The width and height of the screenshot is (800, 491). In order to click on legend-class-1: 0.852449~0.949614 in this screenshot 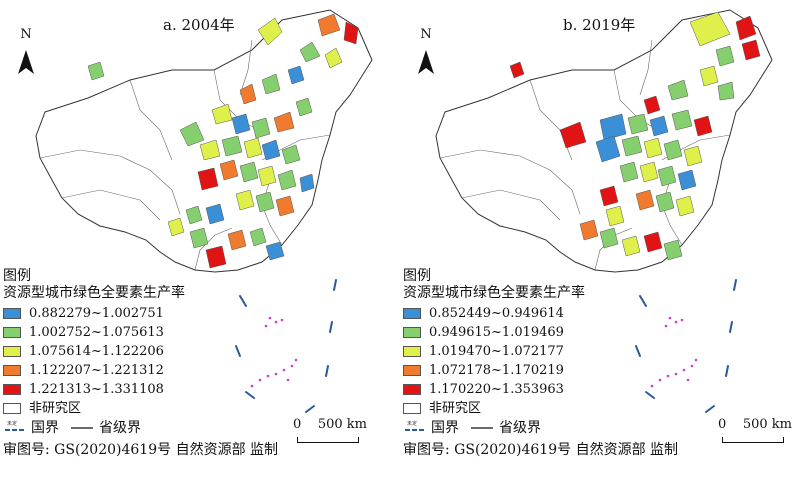, I will do `click(540, 313)`.